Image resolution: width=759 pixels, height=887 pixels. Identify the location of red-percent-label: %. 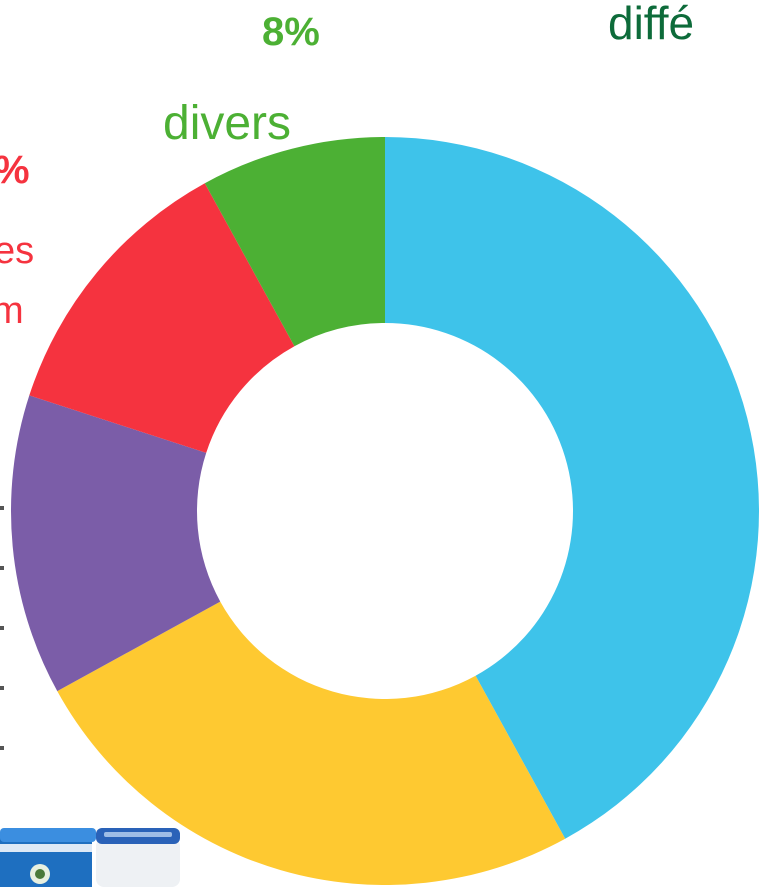
(15, 170).